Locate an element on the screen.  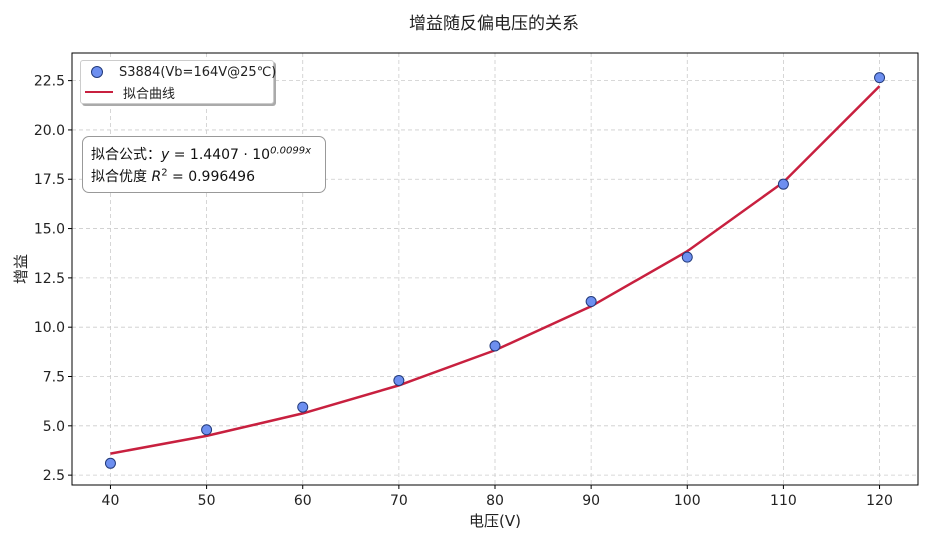
y-tick-label: 2.5 is located at coordinates (54, 476).